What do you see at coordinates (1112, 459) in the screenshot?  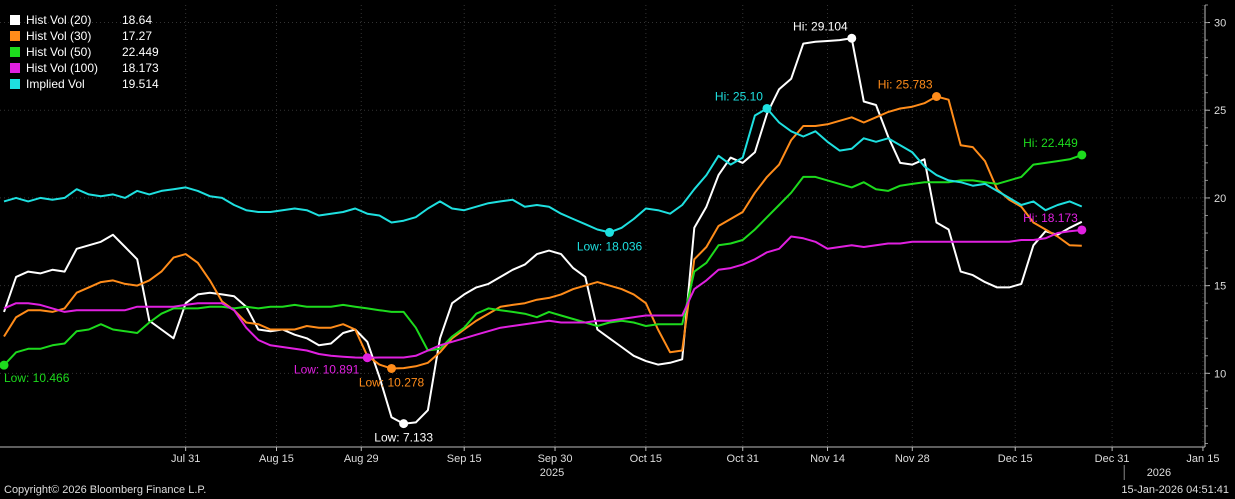 I see `x-tick-label: Dec 31` at bounding box center [1112, 459].